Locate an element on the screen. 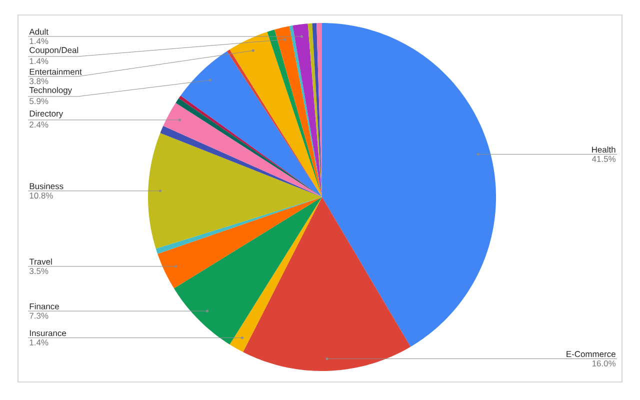 This screenshot has height=400, width=640. data-label: 41.5% is located at coordinates (604, 159).